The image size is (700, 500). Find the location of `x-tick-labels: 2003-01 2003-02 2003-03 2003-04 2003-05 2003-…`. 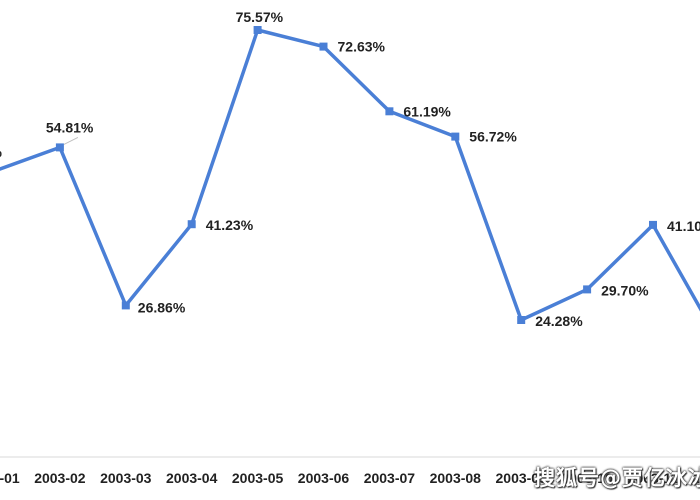

x-tick-labels: 2003-01 2003-02 2003-03 2003-04 2003-05 2003-… is located at coordinates (350, 478).